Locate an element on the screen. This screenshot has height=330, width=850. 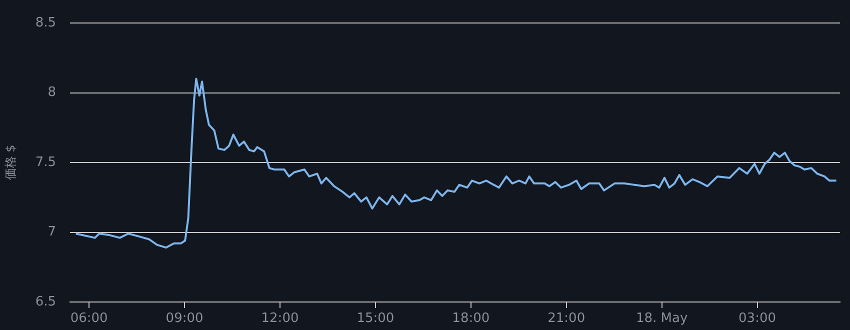
x-tick-label: 06:00 is located at coordinates (89, 318).